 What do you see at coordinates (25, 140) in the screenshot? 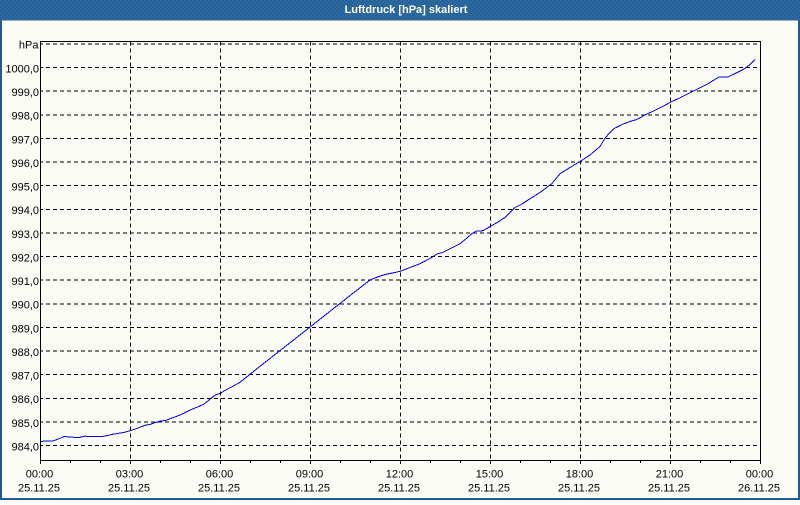
I see `svg-text: 997,0` at bounding box center [25, 140].